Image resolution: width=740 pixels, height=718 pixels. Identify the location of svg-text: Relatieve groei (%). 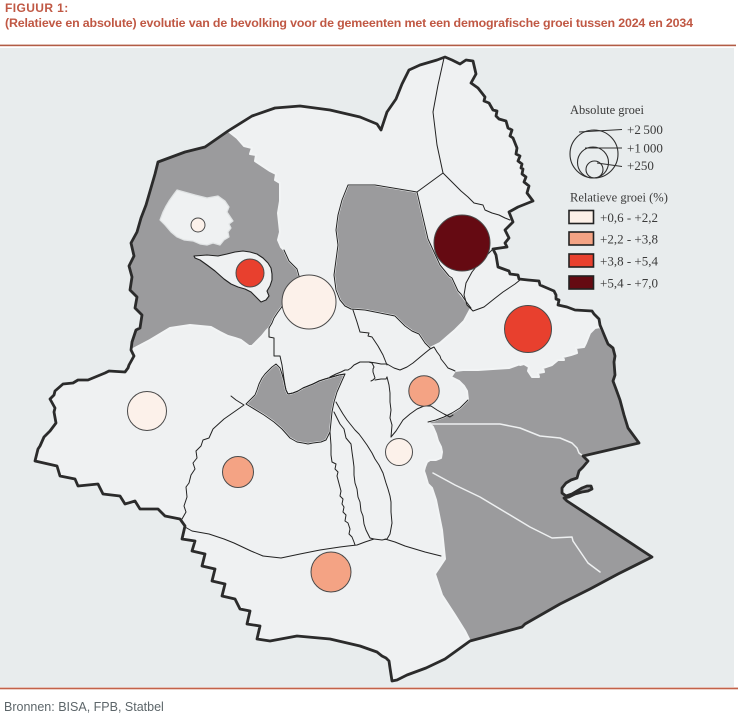
(619, 198).